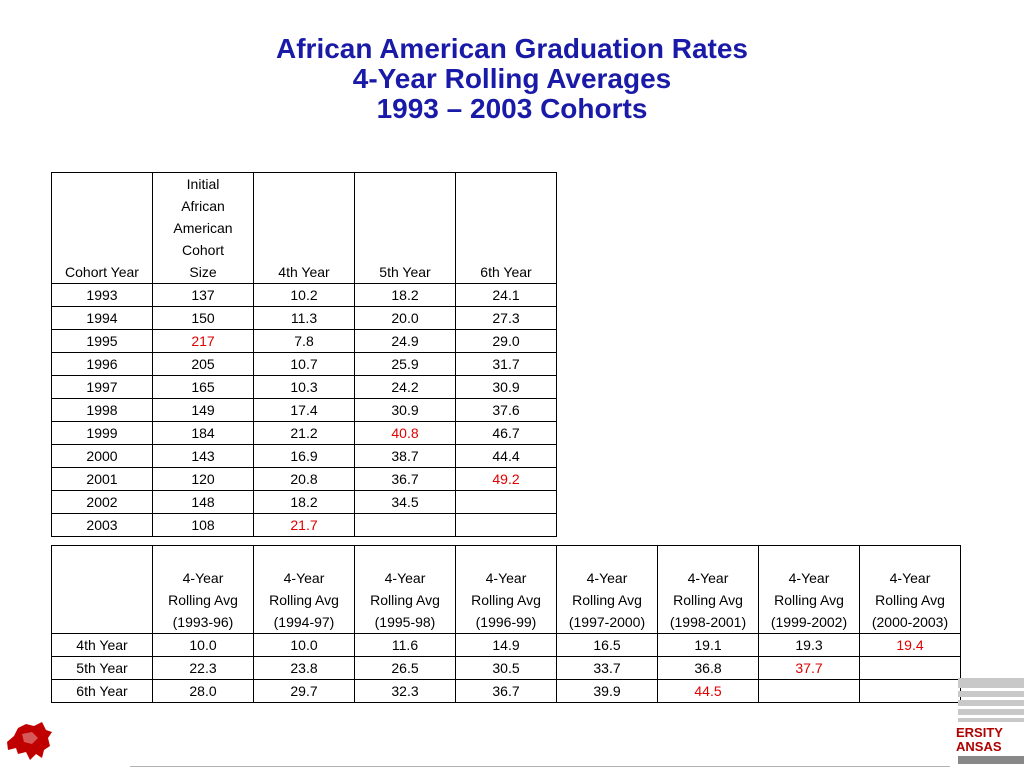 The image size is (1024, 768). What do you see at coordinates (540, 766) in the screenshot?
I see `footer-divider` at bounding box center [540, 766].